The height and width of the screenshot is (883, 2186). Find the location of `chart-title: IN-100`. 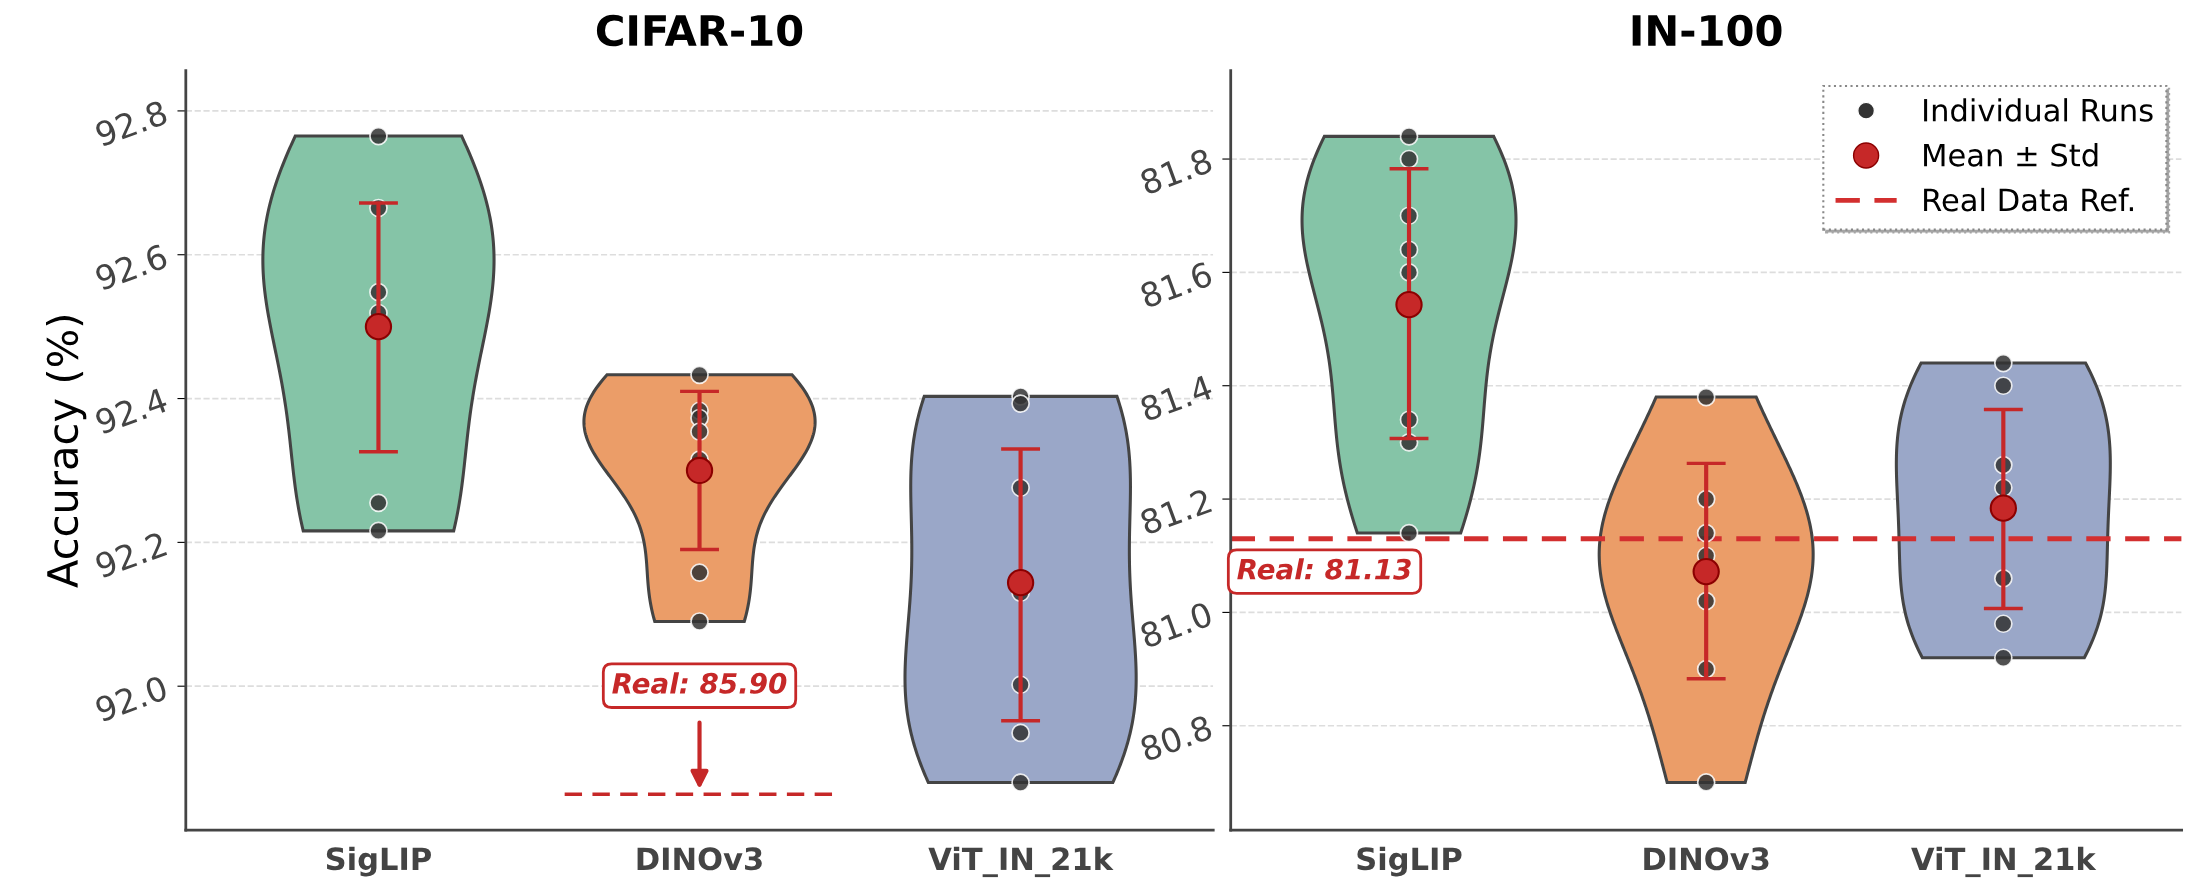

chart-title: IN-100 is located at coordinates (1707, 30).